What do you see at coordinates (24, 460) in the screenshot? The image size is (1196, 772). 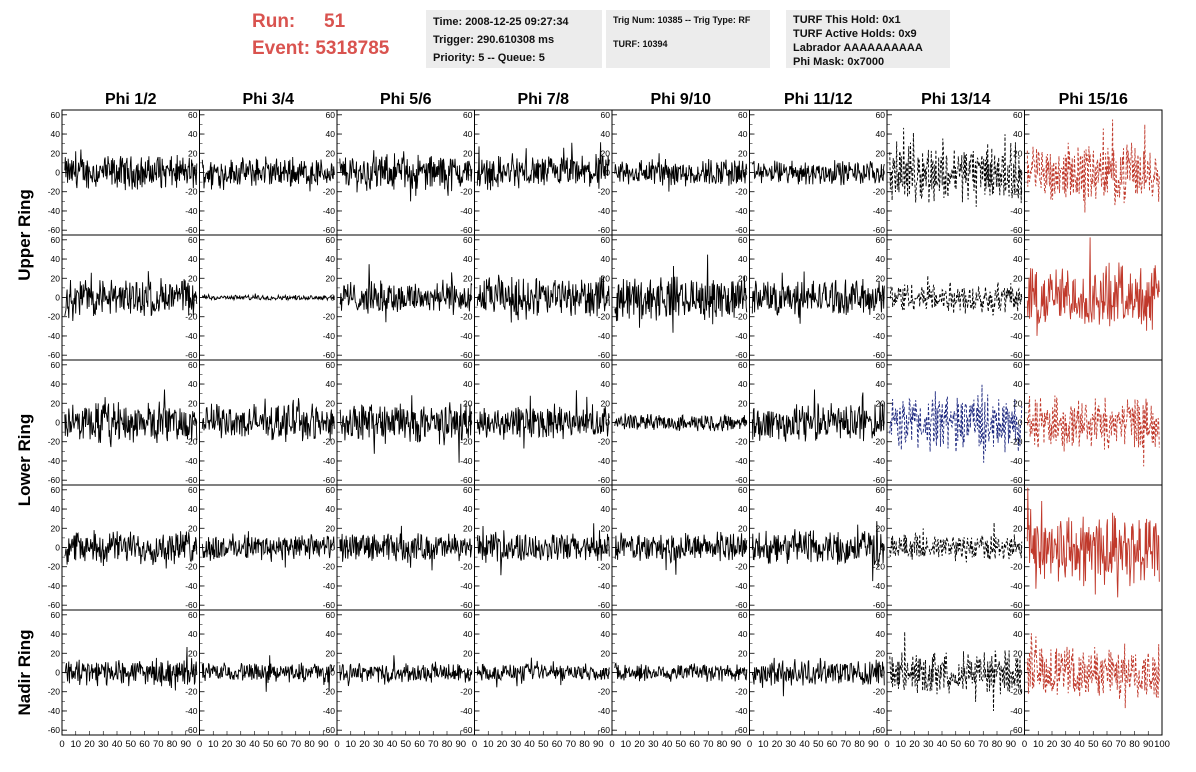 I see `ring-label: Lower Ring` at bounding box center [24, 460].